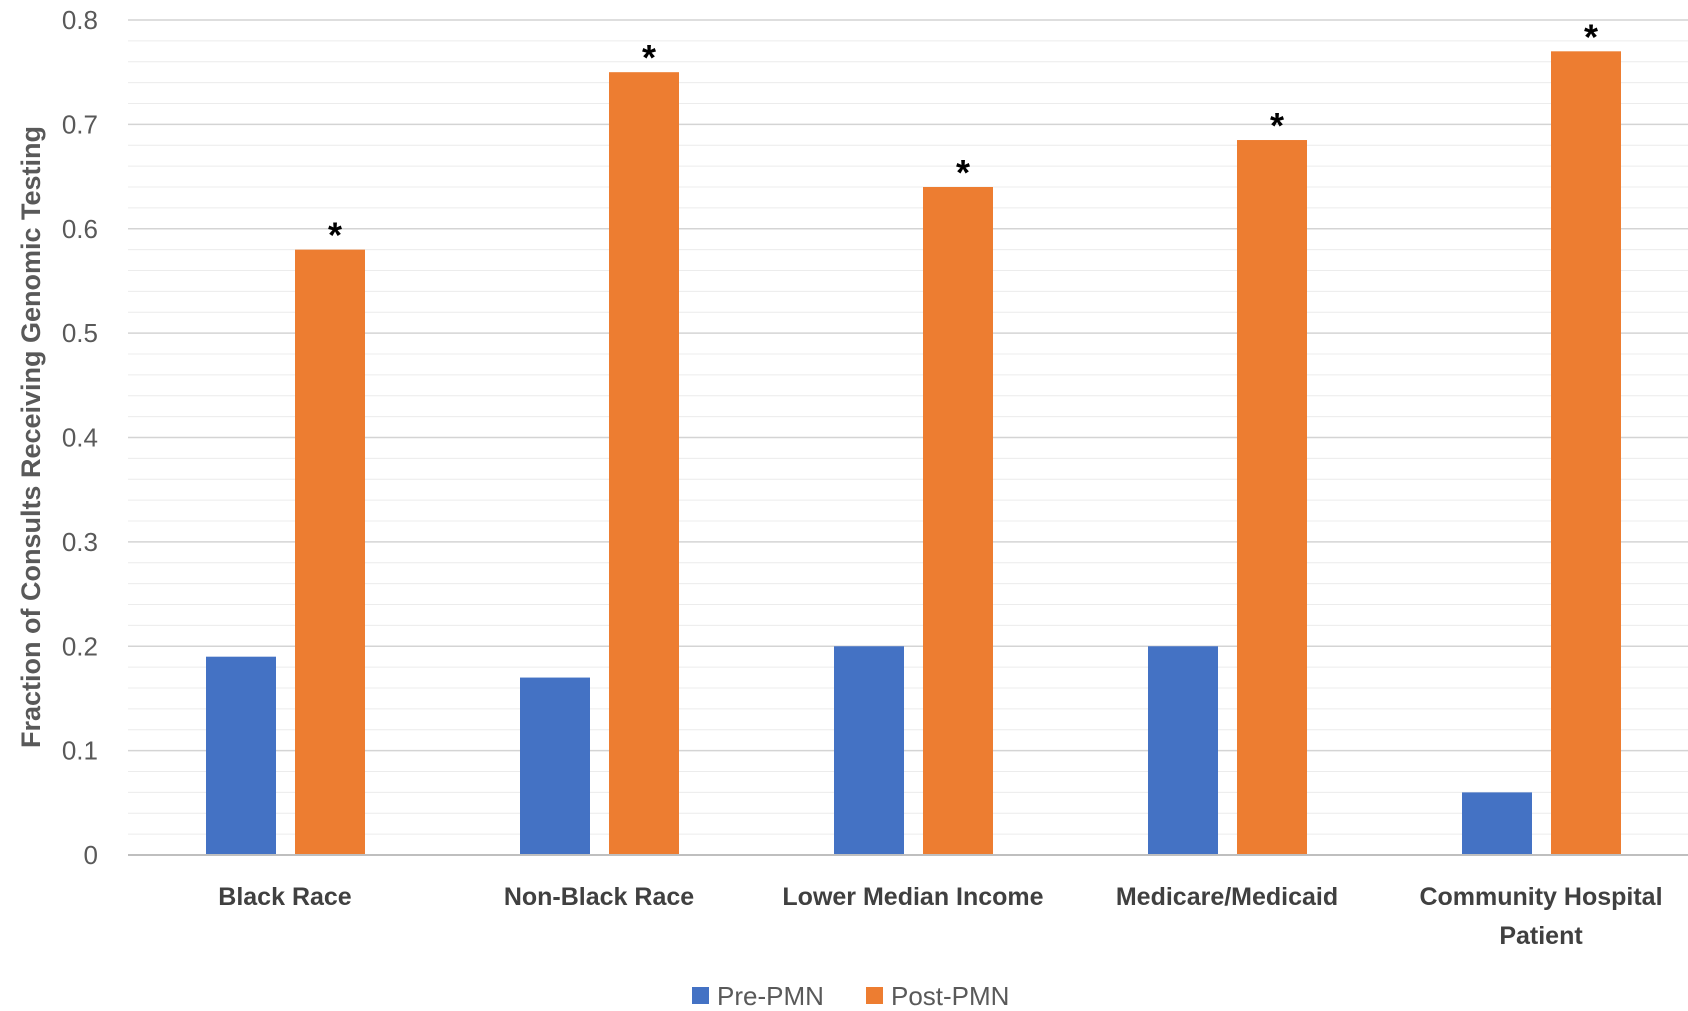  Describe the element at coordinates (1540, 897) in the screenshot. I see `x-category-label: Community Hospital` at that location.